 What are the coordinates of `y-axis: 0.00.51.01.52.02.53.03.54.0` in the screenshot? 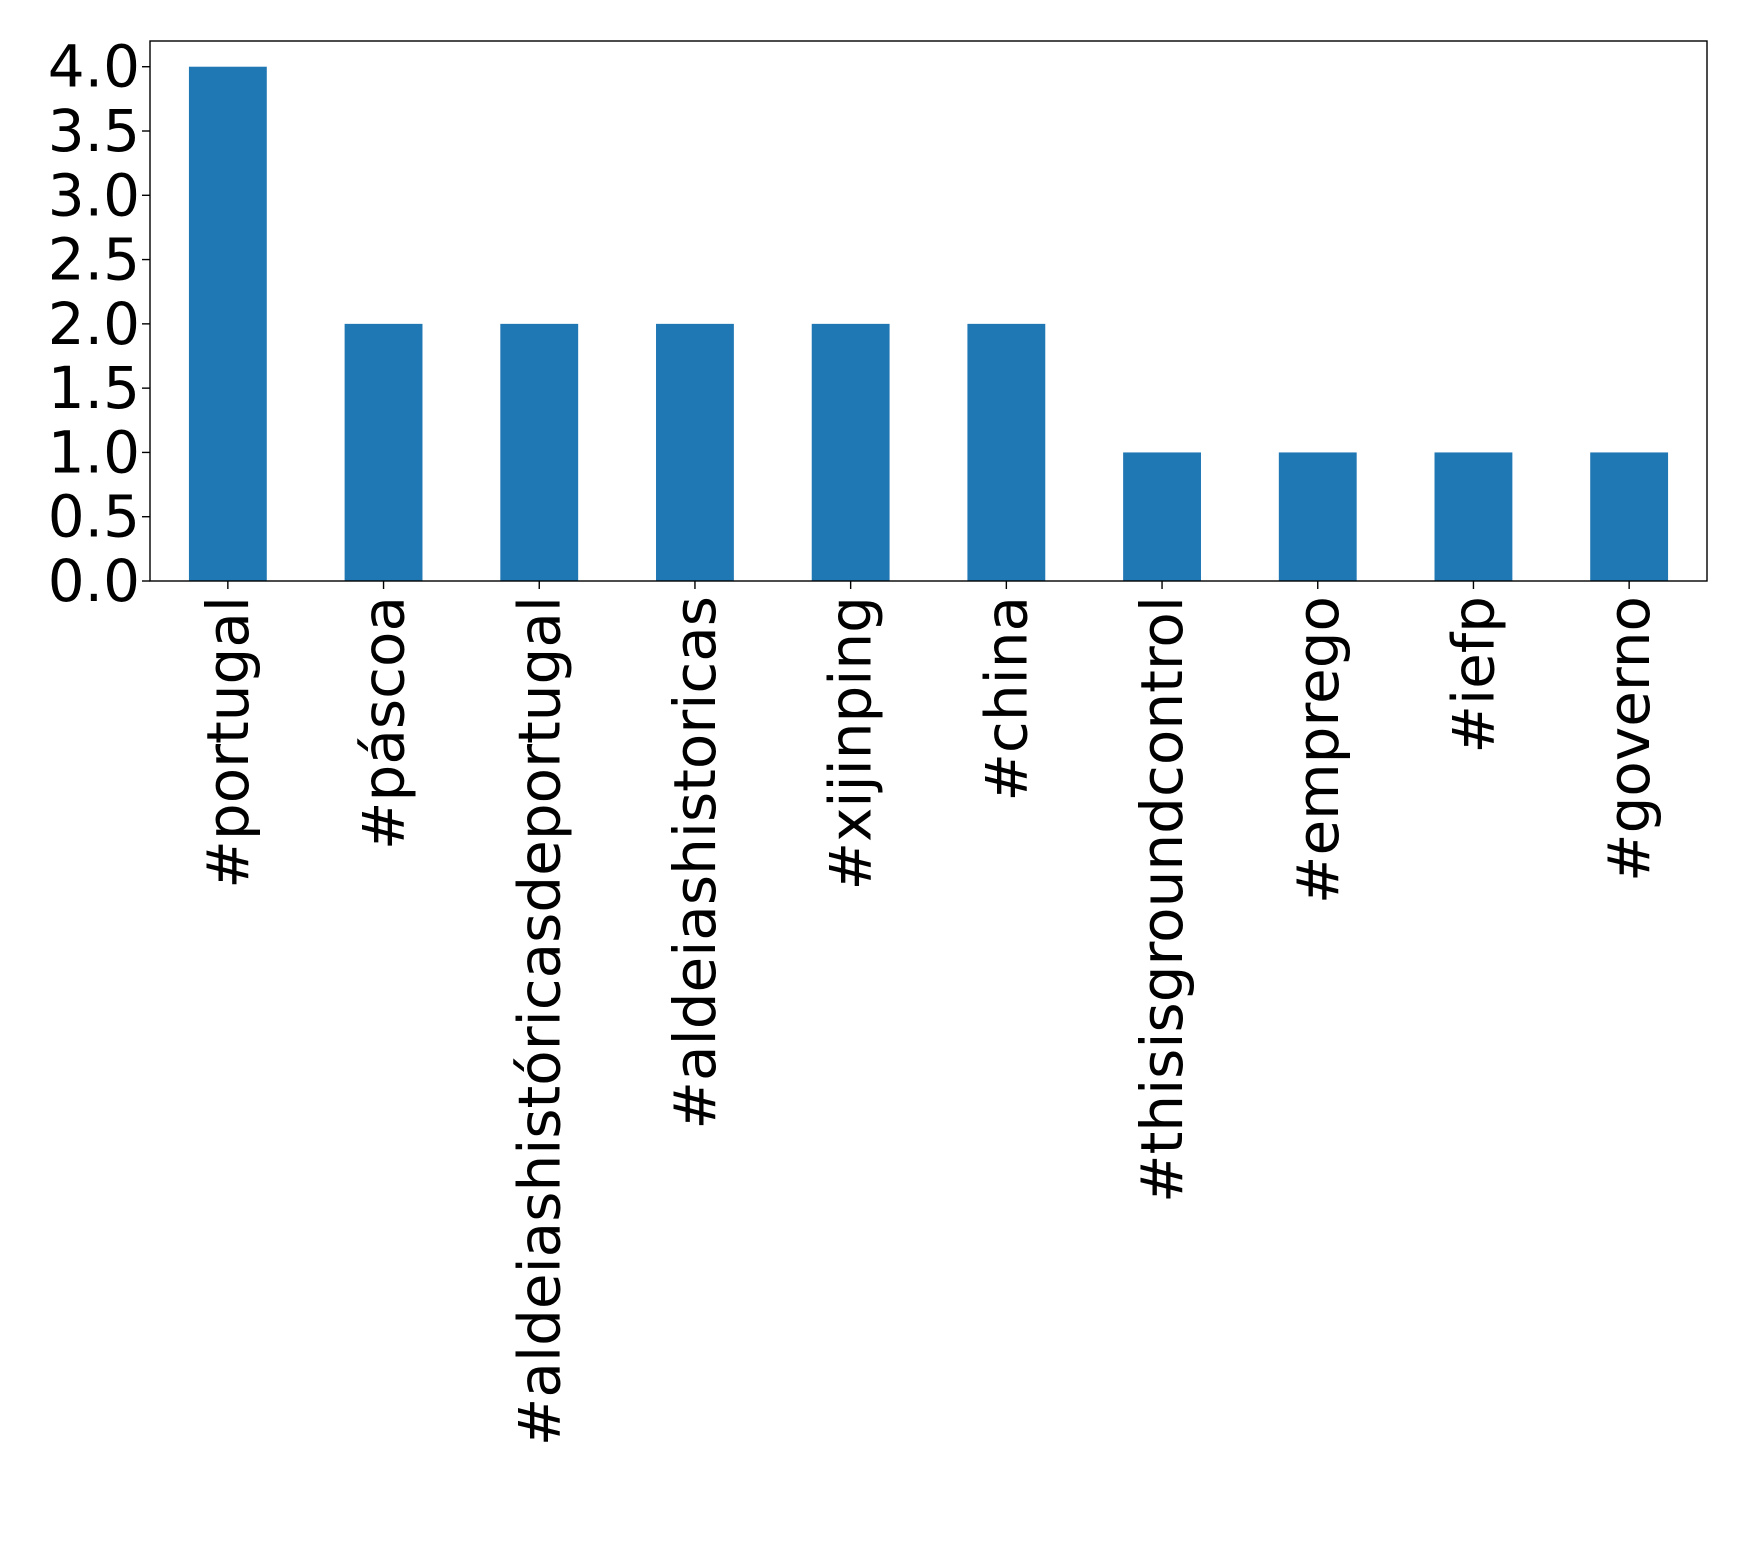 It's located at (99, 324).